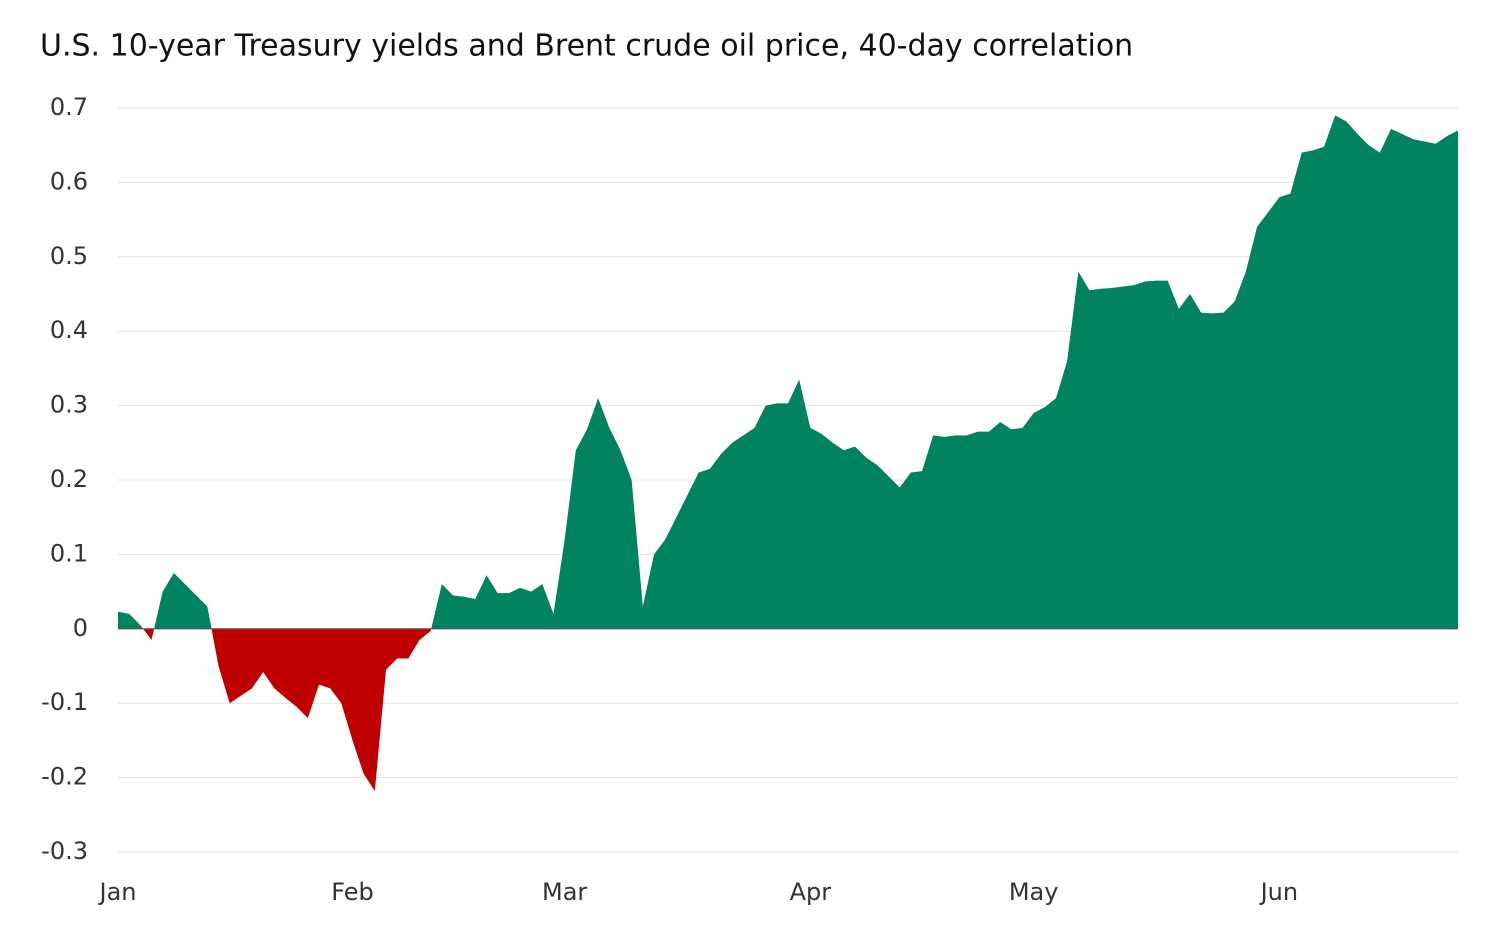 This screenshot has height=926, width=1504. What do you see at coordinates (564, 892) in the screenshot?
I see `x-tick-label: Mar` at bounding box center [564, 892].